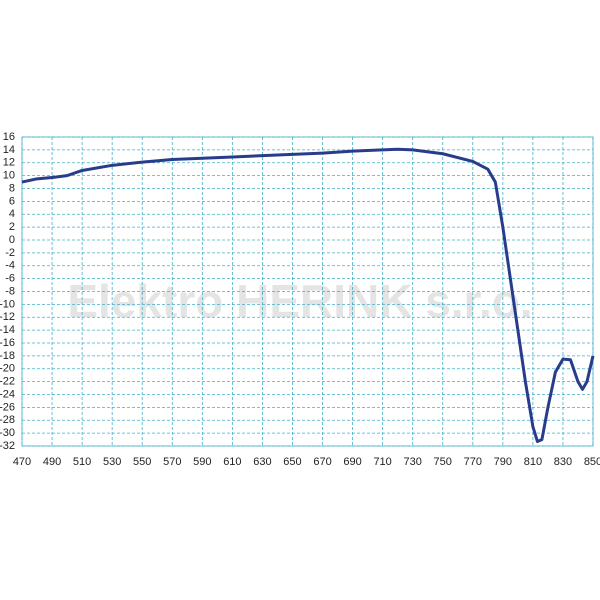 The image size is (600, 600). Describe the element at coordinates (9, 176) in the screenshot. I see `y-tick-label: 10` at that location.